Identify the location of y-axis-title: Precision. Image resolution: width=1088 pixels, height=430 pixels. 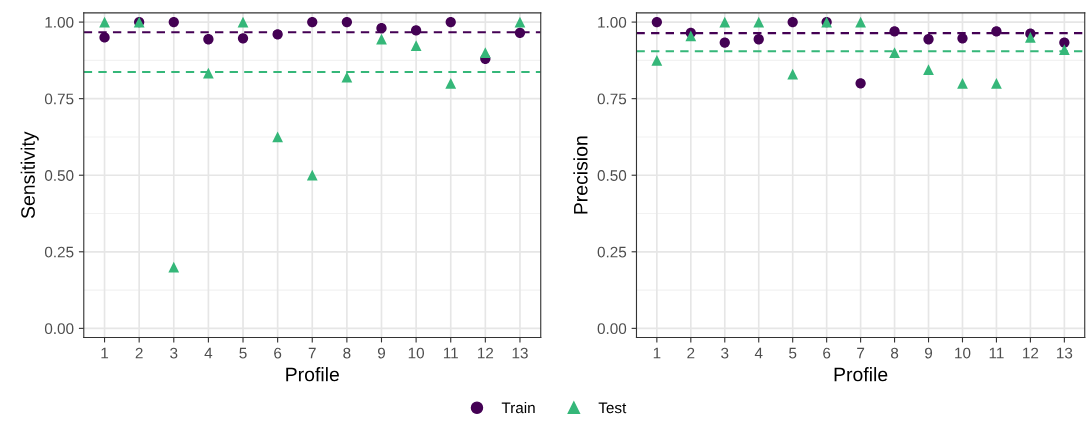
(580, 175).